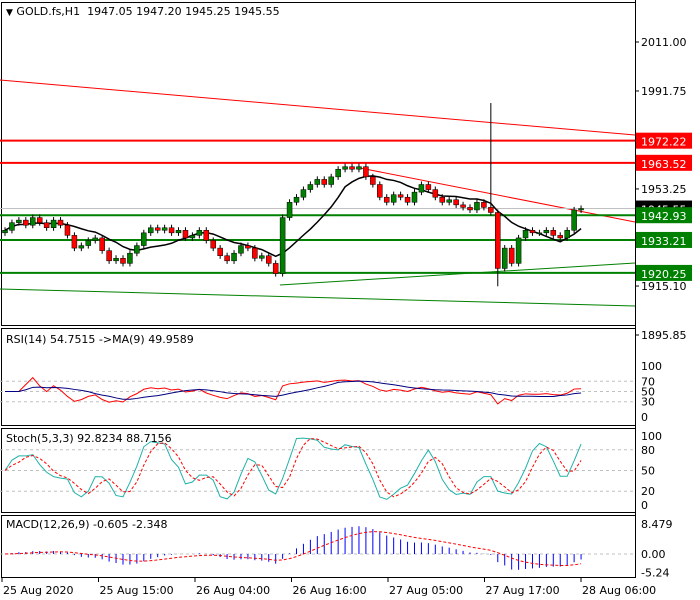  Describe the element at coordinates (330, 590) in the screenshot. I see `time-tick-label: 26 Aug 16:00` at that location.